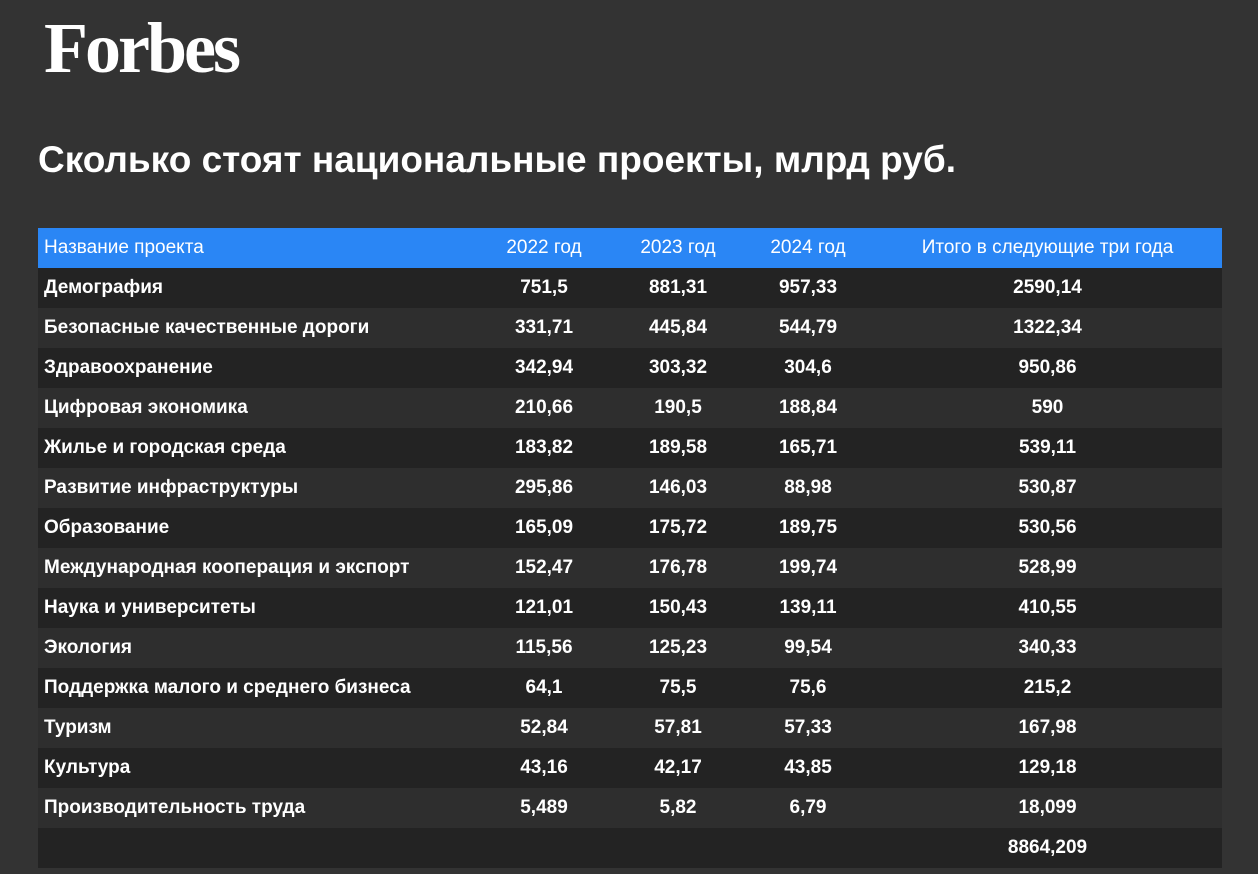  What do you see at coordinates (630, 848) in the screenshot?
I see `table-total-row: 8864,209` at bounding box center [630, 848].